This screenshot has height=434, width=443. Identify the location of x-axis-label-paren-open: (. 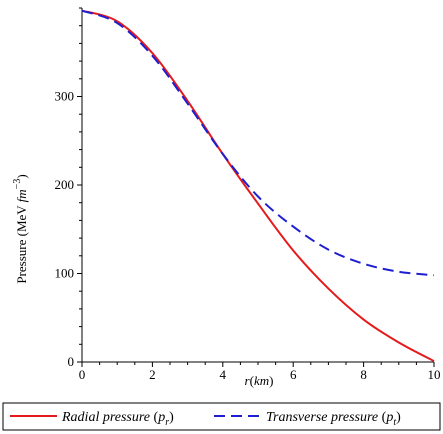
(252, 380).